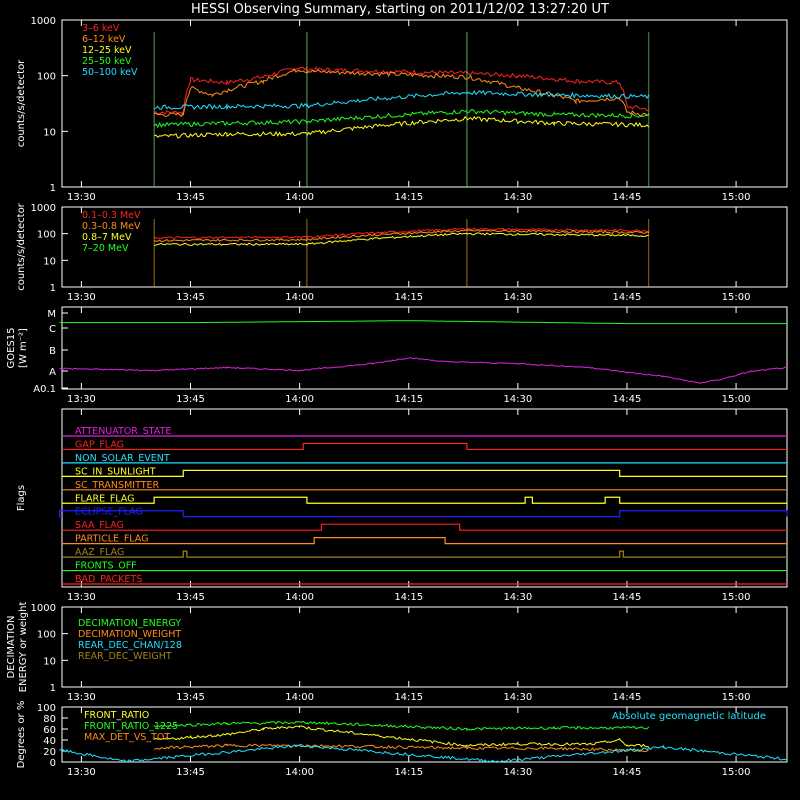 This screenshot has width=800, height=800. Describe the element at coordinates (49, 730) in the screenshot. I see `y-tick-label: 60` at that location.